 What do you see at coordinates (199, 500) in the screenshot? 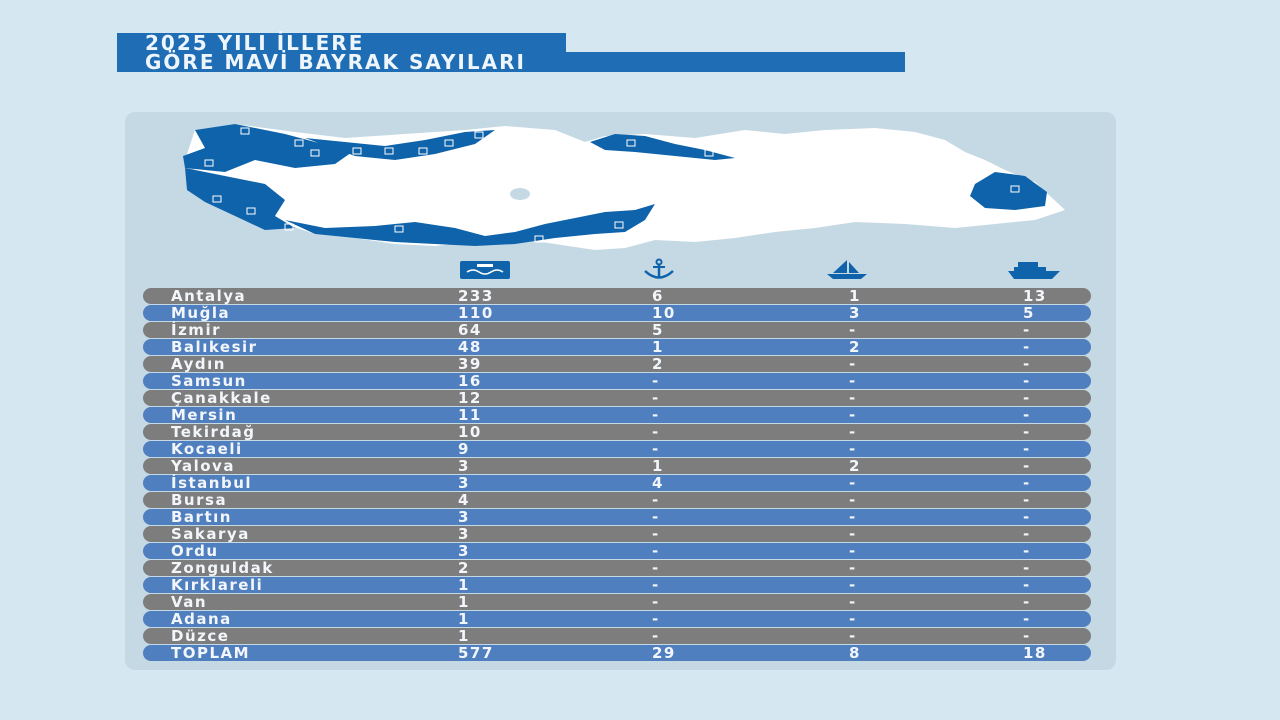
I see `province-name: Bursa` at bounding box center [199, 500].